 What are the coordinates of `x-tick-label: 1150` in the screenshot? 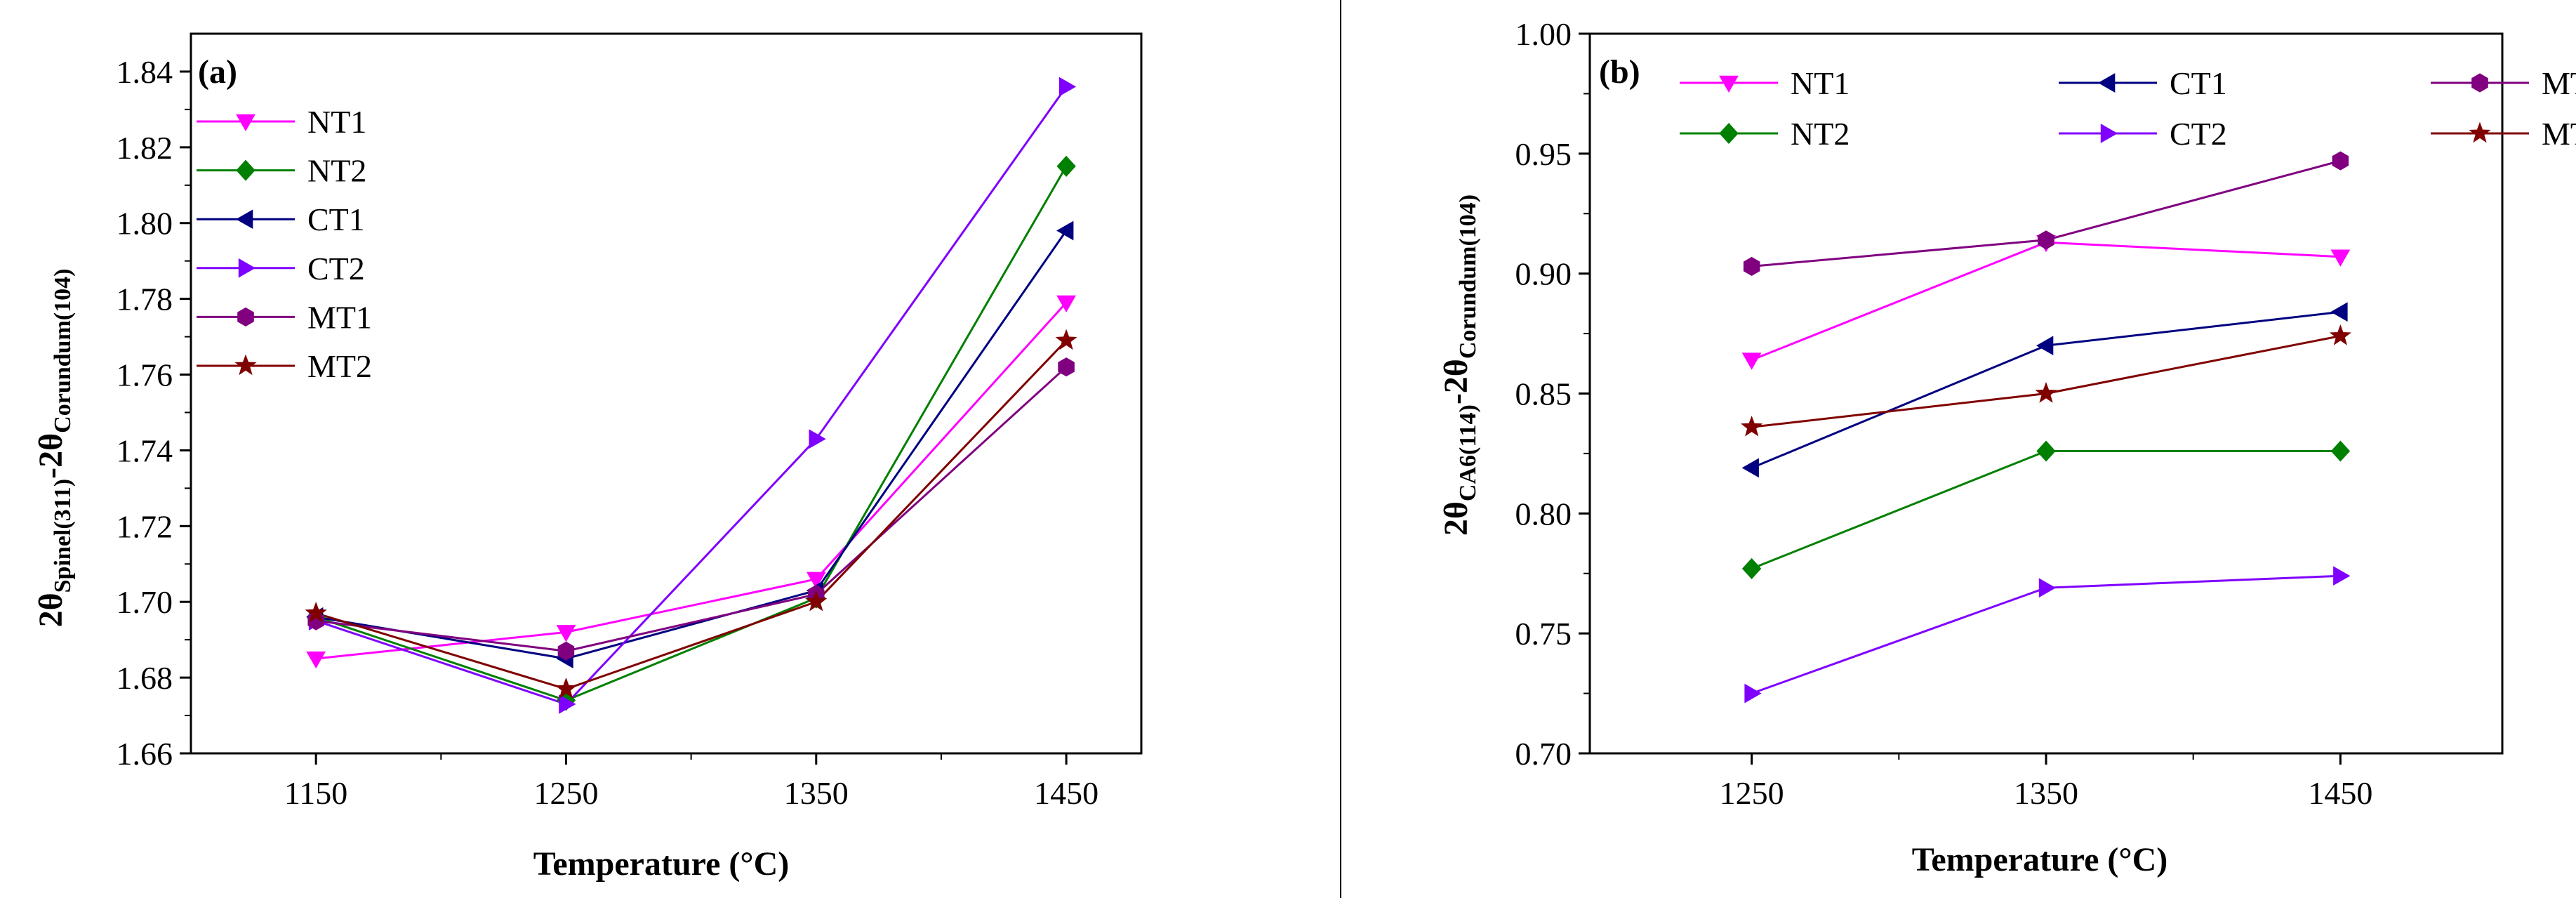 It's located at (316, 793).